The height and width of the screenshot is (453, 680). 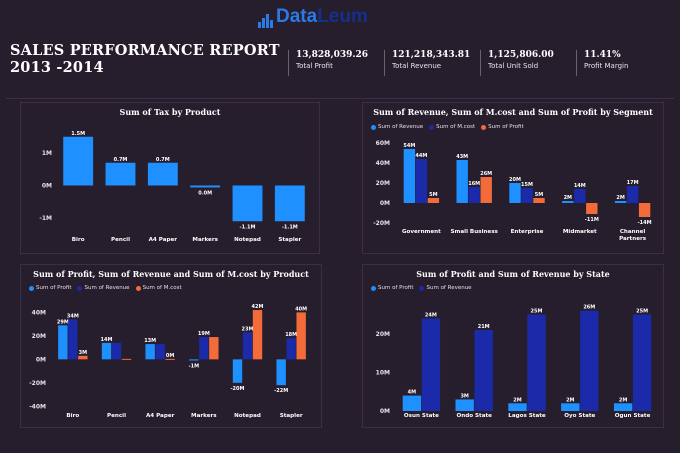 I want to click on legend-label: Sum of M.cost, so click(x=162, y=288).